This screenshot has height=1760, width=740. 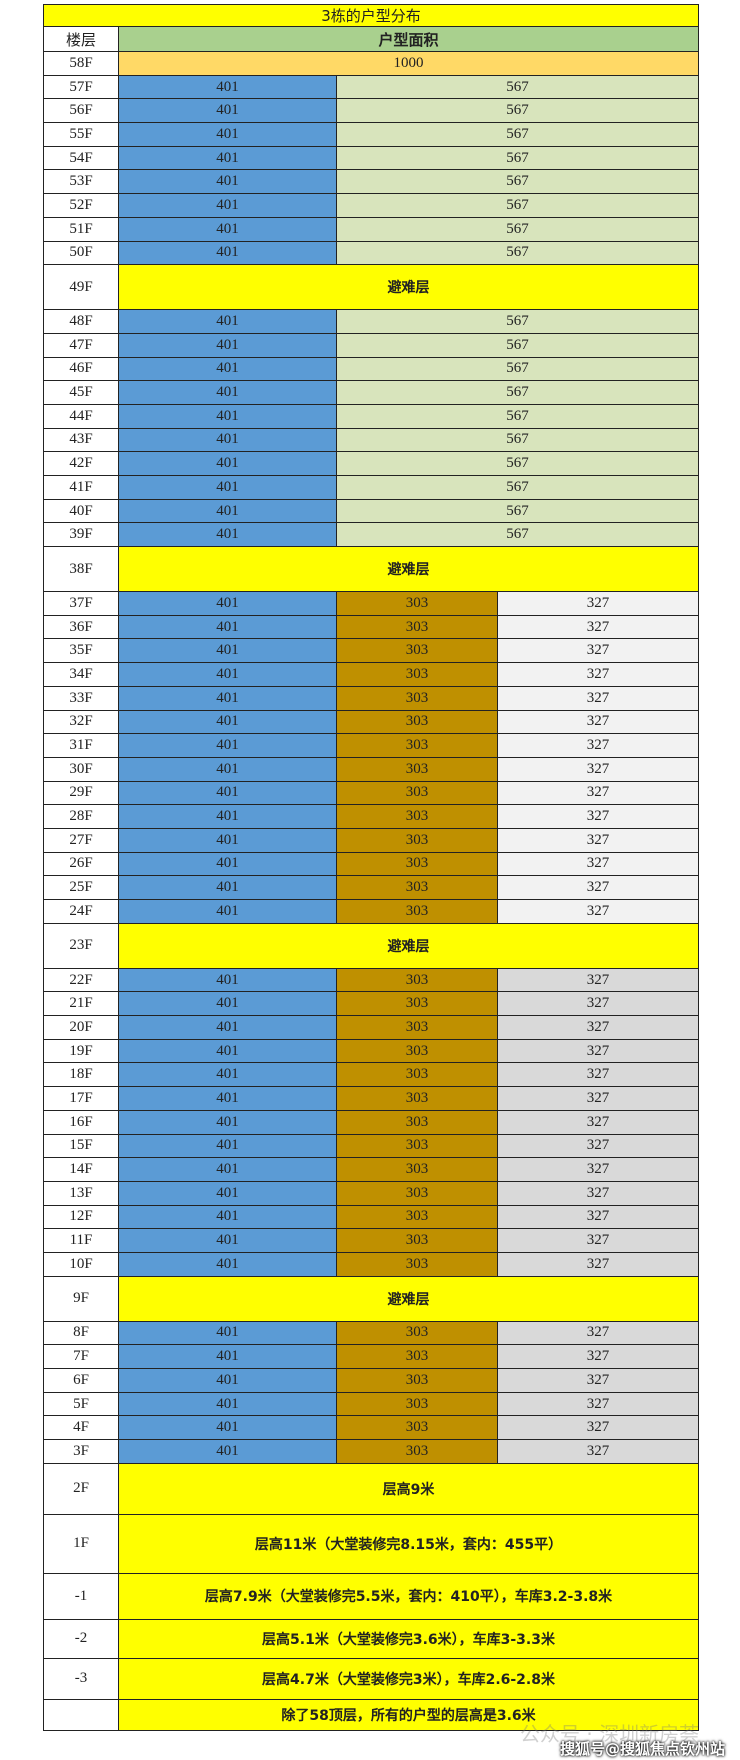 What do you see at coordinates (371, 569) in the screenshot?
I see `note-row: 38F 避难层` at bounding box center [371, 569].